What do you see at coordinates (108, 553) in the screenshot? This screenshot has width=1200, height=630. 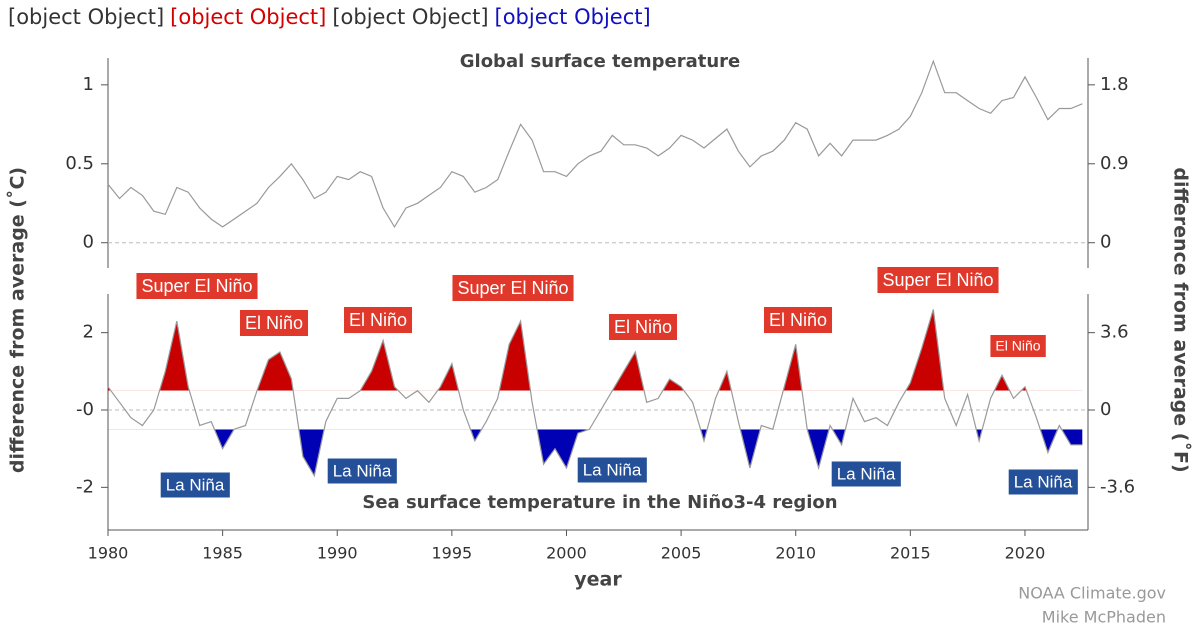 I see `x-tick-label: 1980` at bounding box center [108, 553].